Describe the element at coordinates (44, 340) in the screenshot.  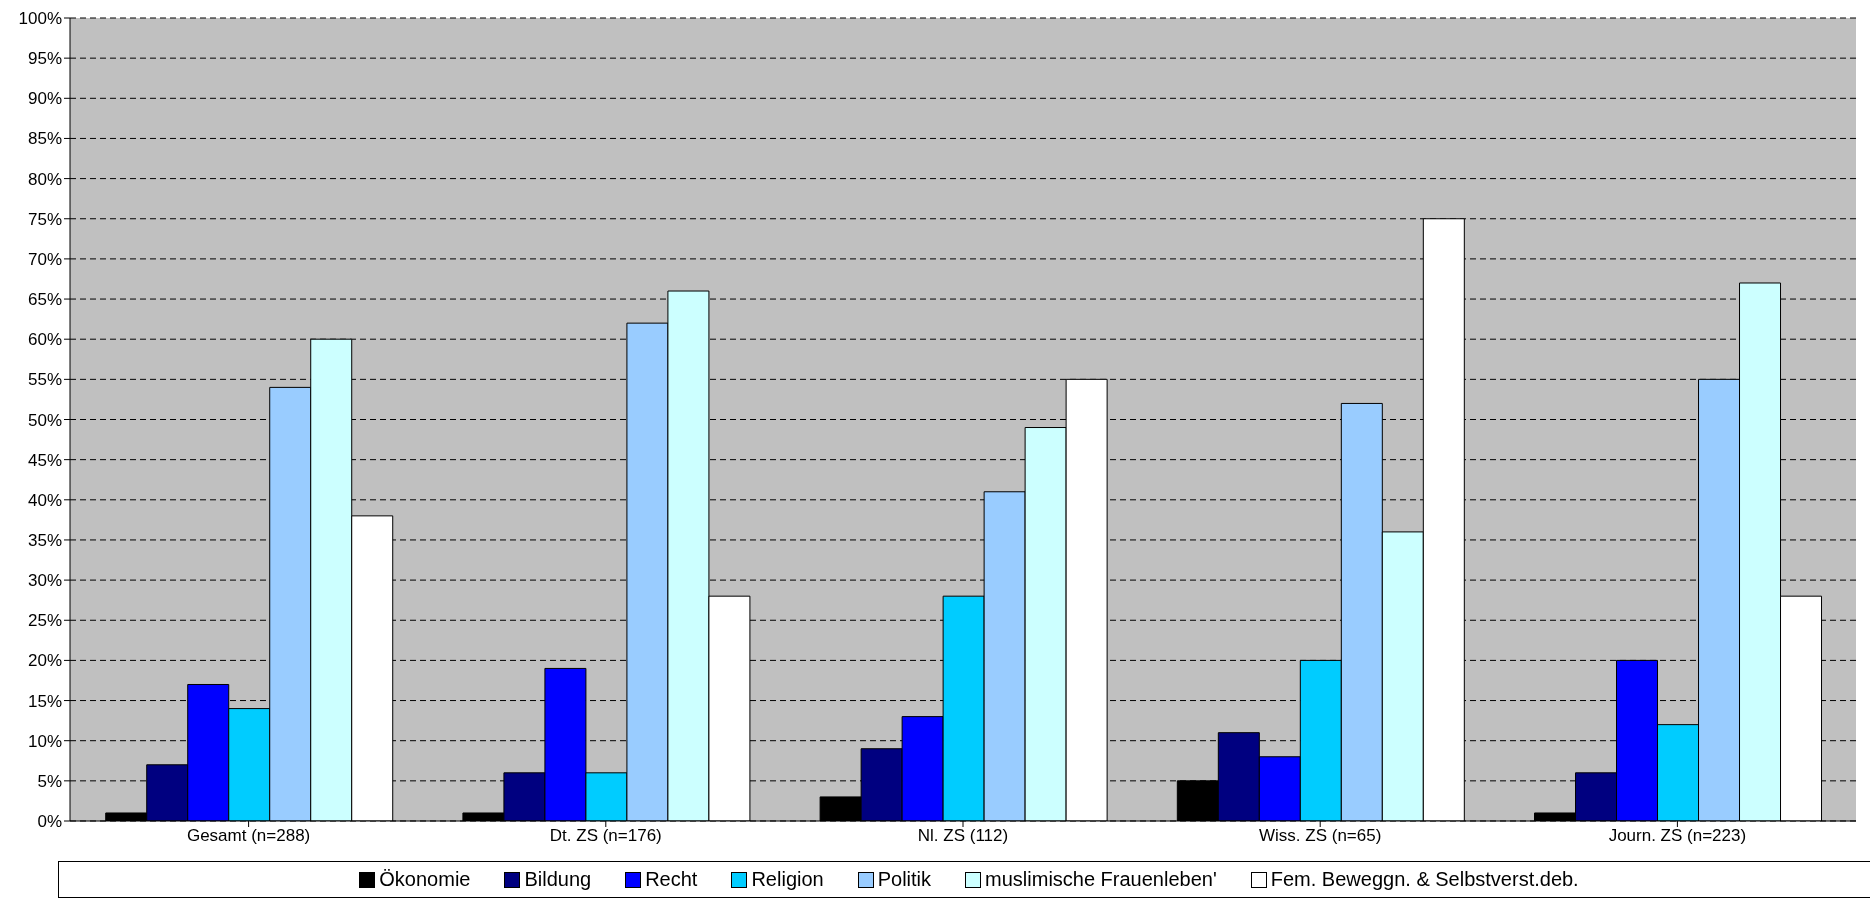
I see `y-tick-label: 60%` at that location.